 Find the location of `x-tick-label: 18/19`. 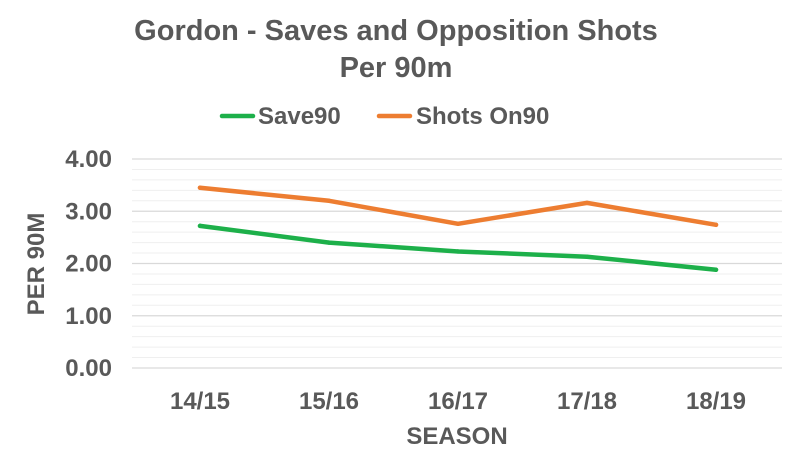

x-tick-label: 18/19 is located at coordinates (716, 401).